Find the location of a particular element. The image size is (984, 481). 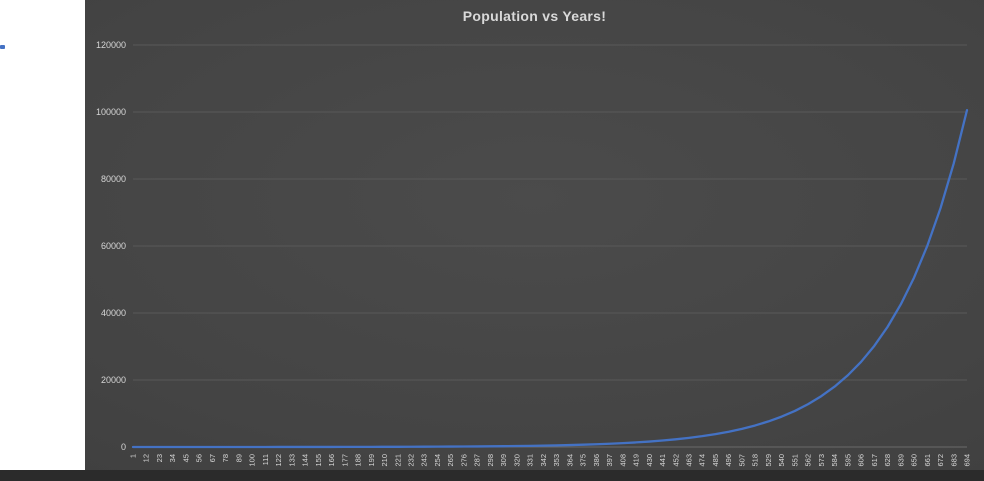

x-axis-label: 496 is located at coordinates (728, 460).